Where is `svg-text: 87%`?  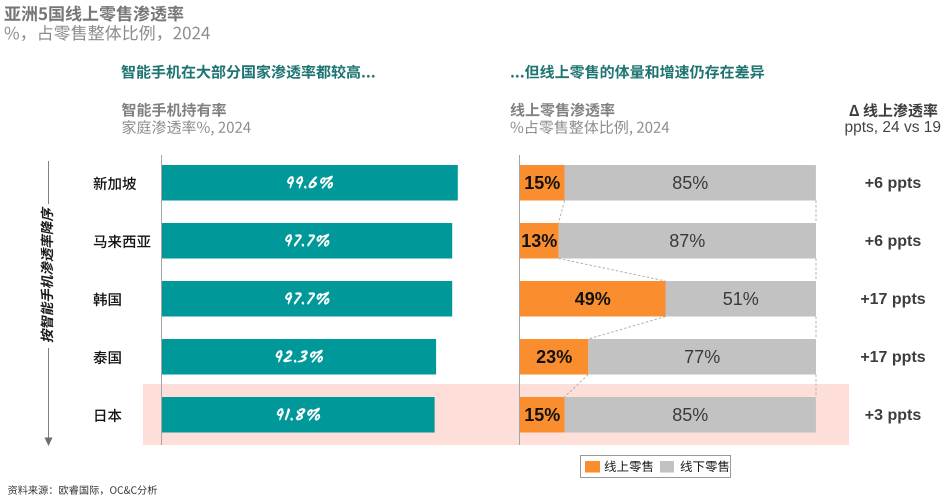
svg-text: 87% is located at coordinates (687, 241).